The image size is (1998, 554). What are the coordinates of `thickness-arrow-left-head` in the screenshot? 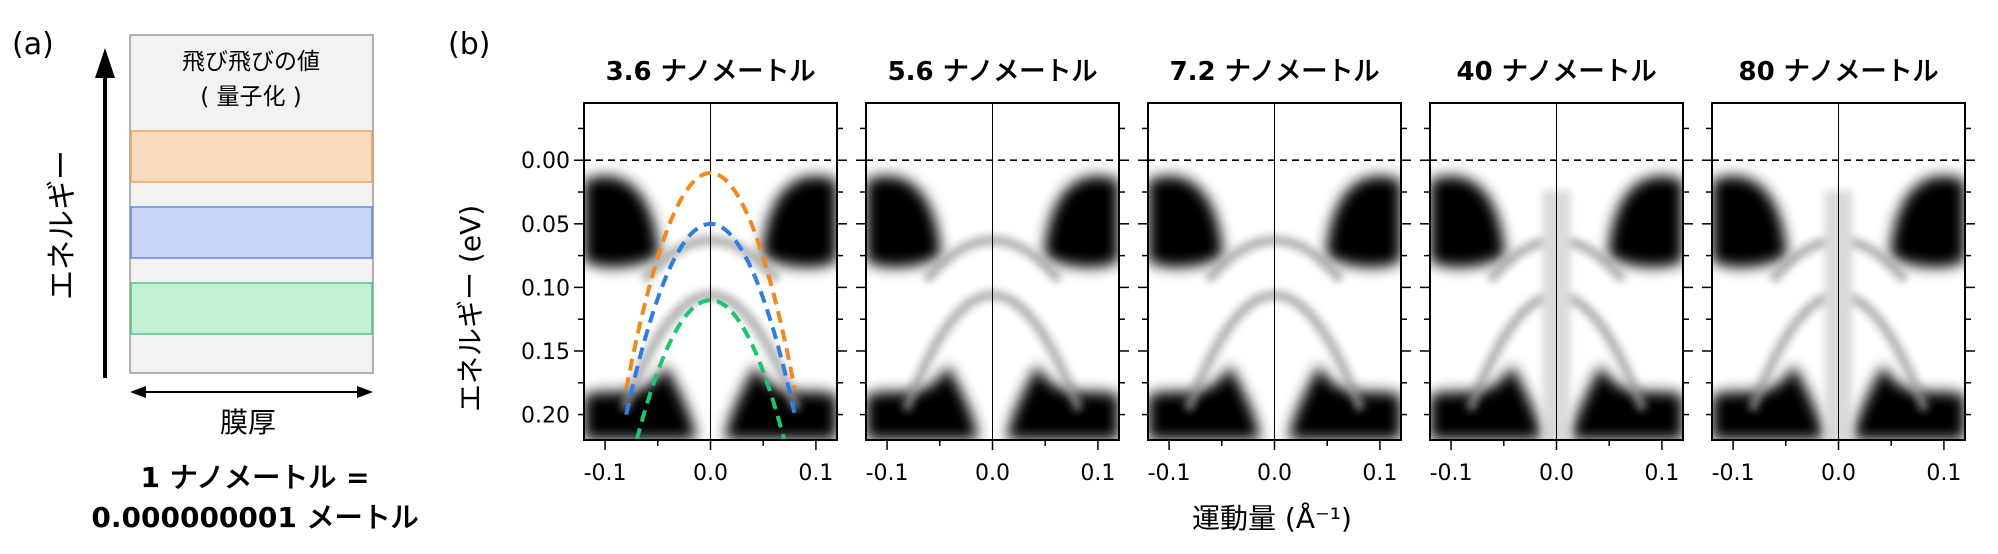 It's located at (138, 392).